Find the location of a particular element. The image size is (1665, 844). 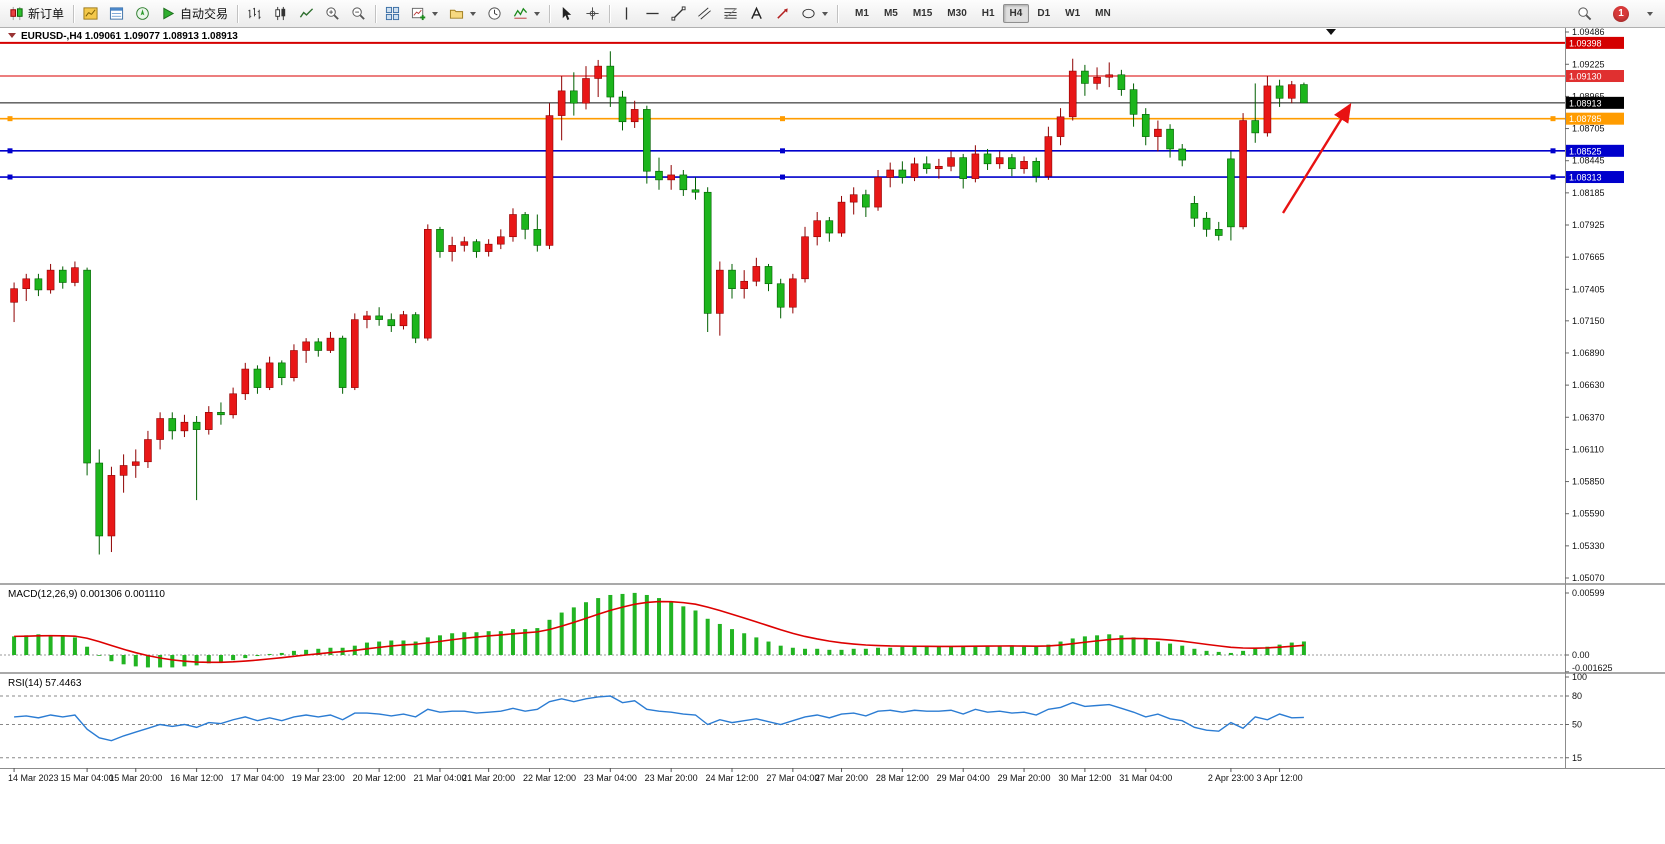

navigator-button is located at coordinates (142, 14).